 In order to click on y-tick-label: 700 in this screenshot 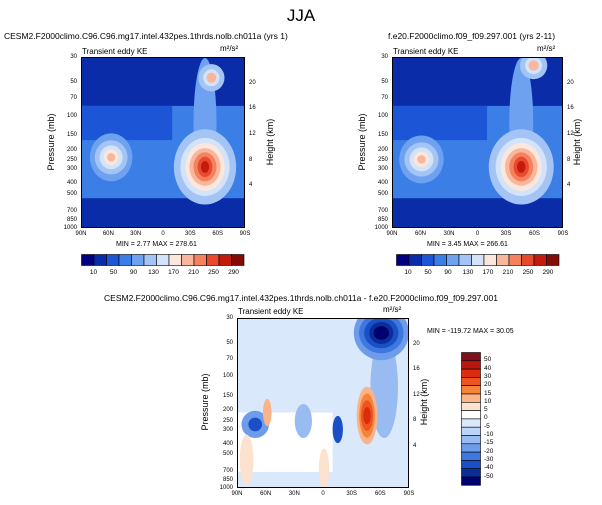, I will do `click(227, 470)`.